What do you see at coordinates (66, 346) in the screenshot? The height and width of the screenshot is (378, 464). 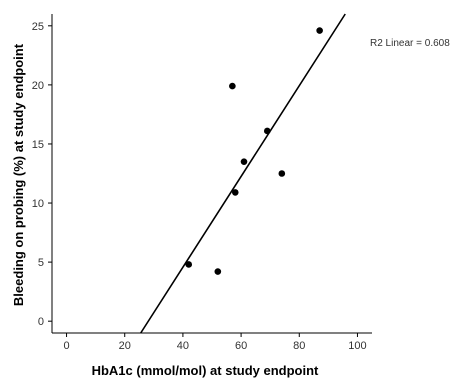 I see `x-tick-label: 0` at bounding box center [66, 346].